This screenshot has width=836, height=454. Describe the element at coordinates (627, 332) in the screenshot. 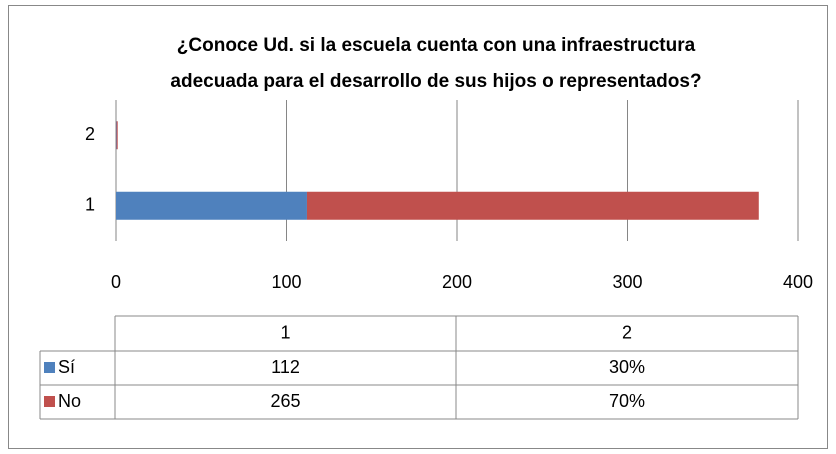

I see `table-header: 2` at that location.